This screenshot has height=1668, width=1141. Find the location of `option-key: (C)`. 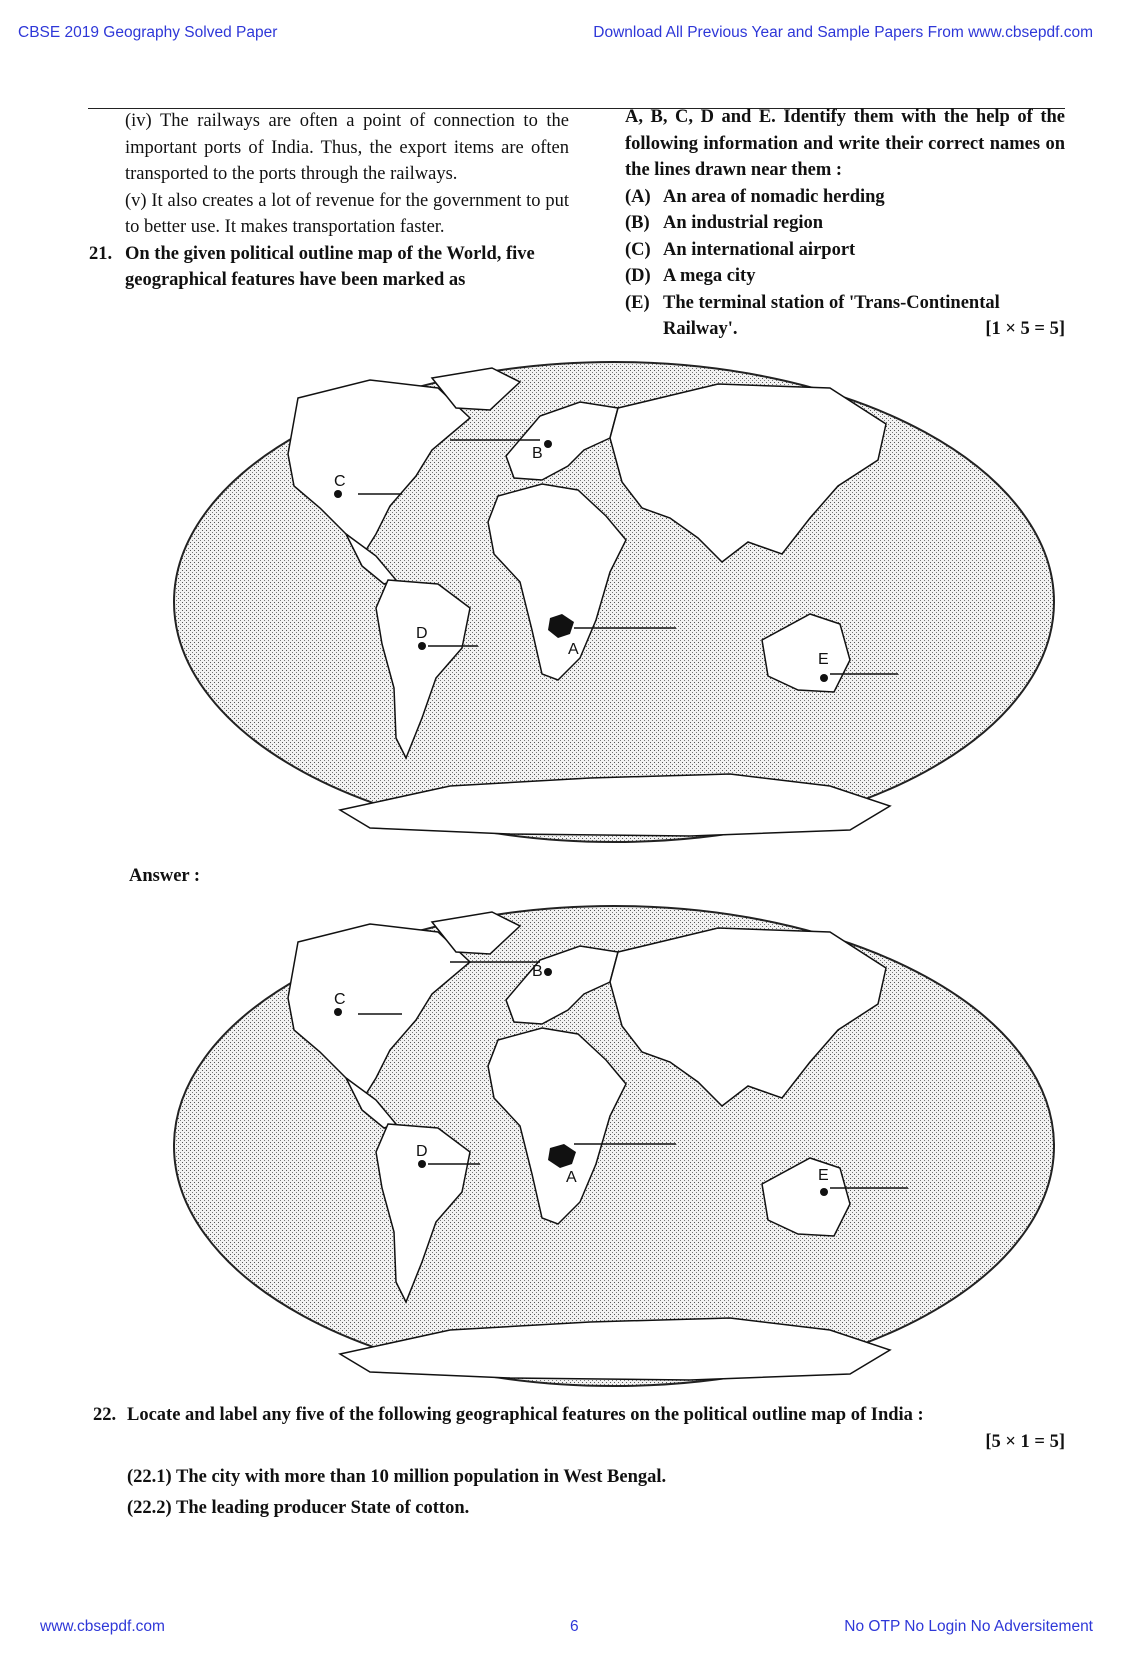

option-key: (C) is located at coordinates (638, 249).